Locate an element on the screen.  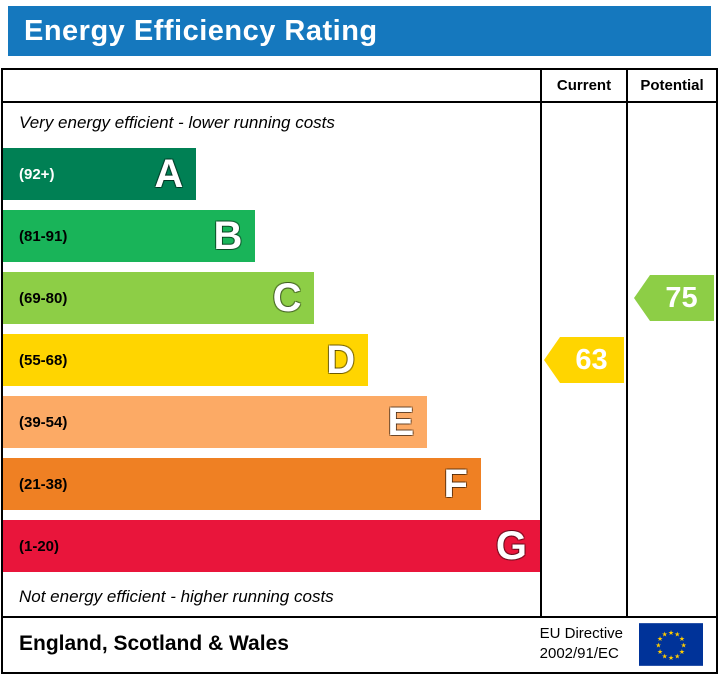
band-bar: (1-20) G is located at coordinates (271, 546).